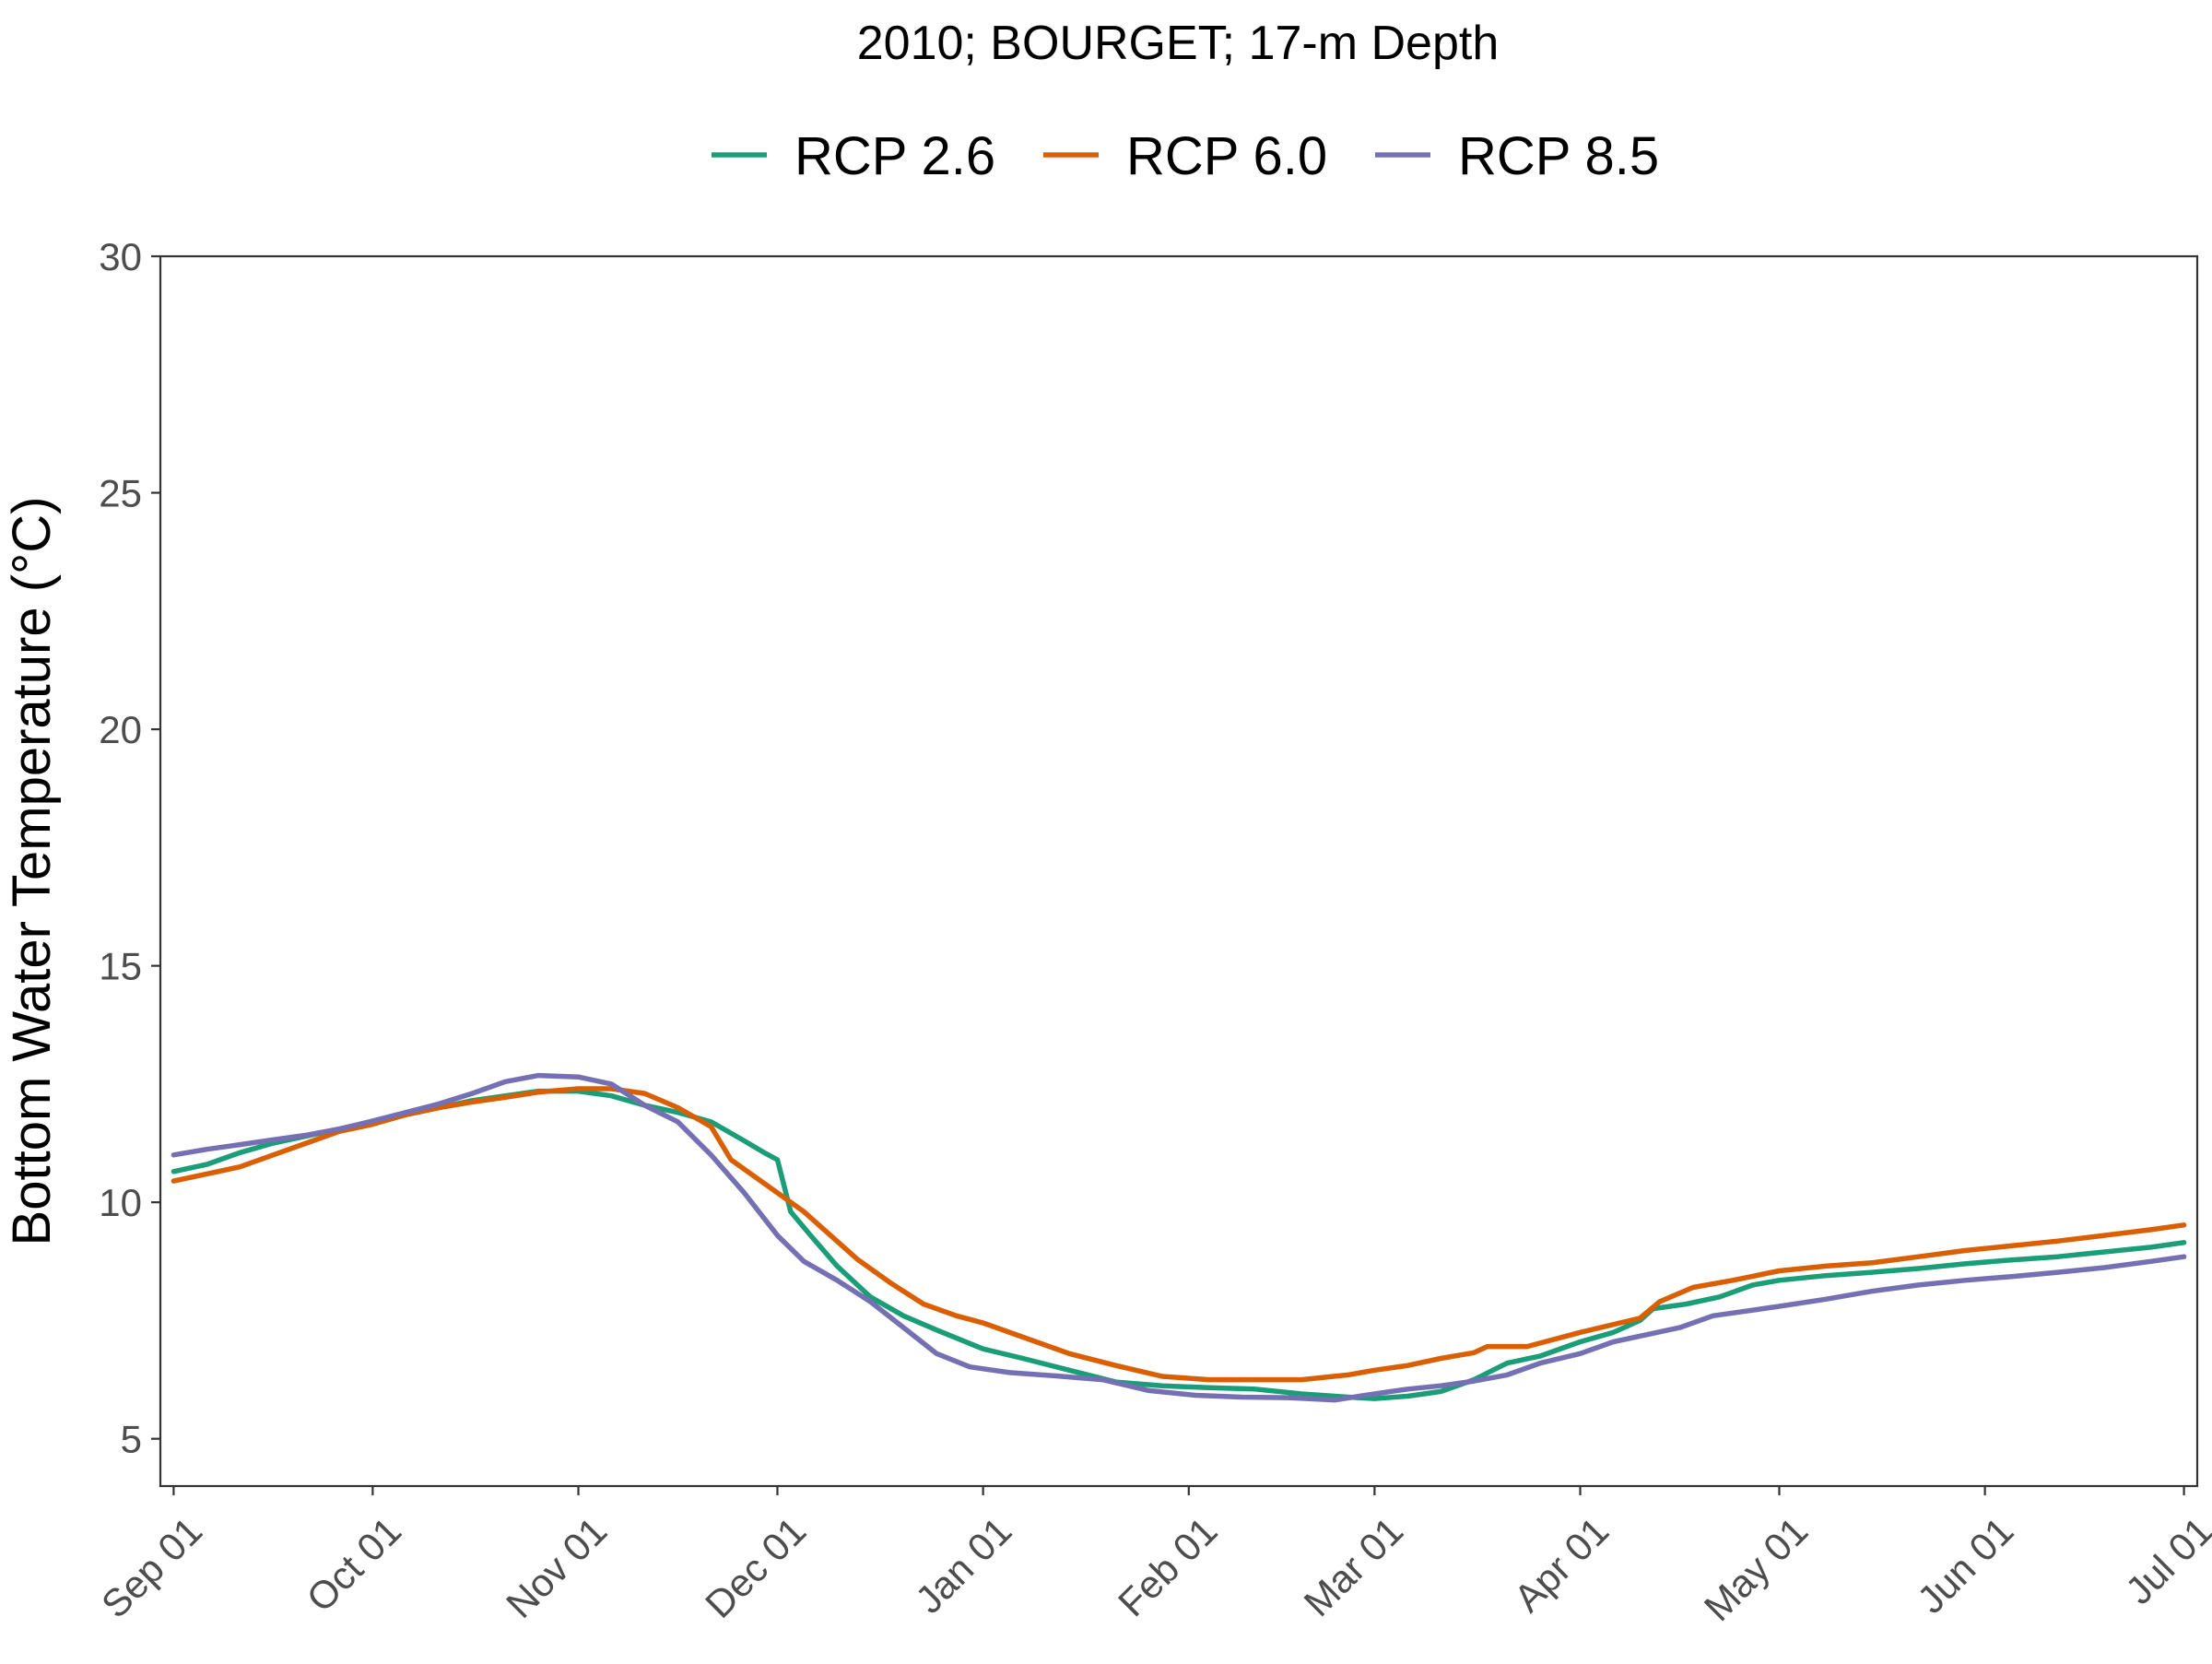  I want to click on y-tick-label: 10, so click(120, 1202).